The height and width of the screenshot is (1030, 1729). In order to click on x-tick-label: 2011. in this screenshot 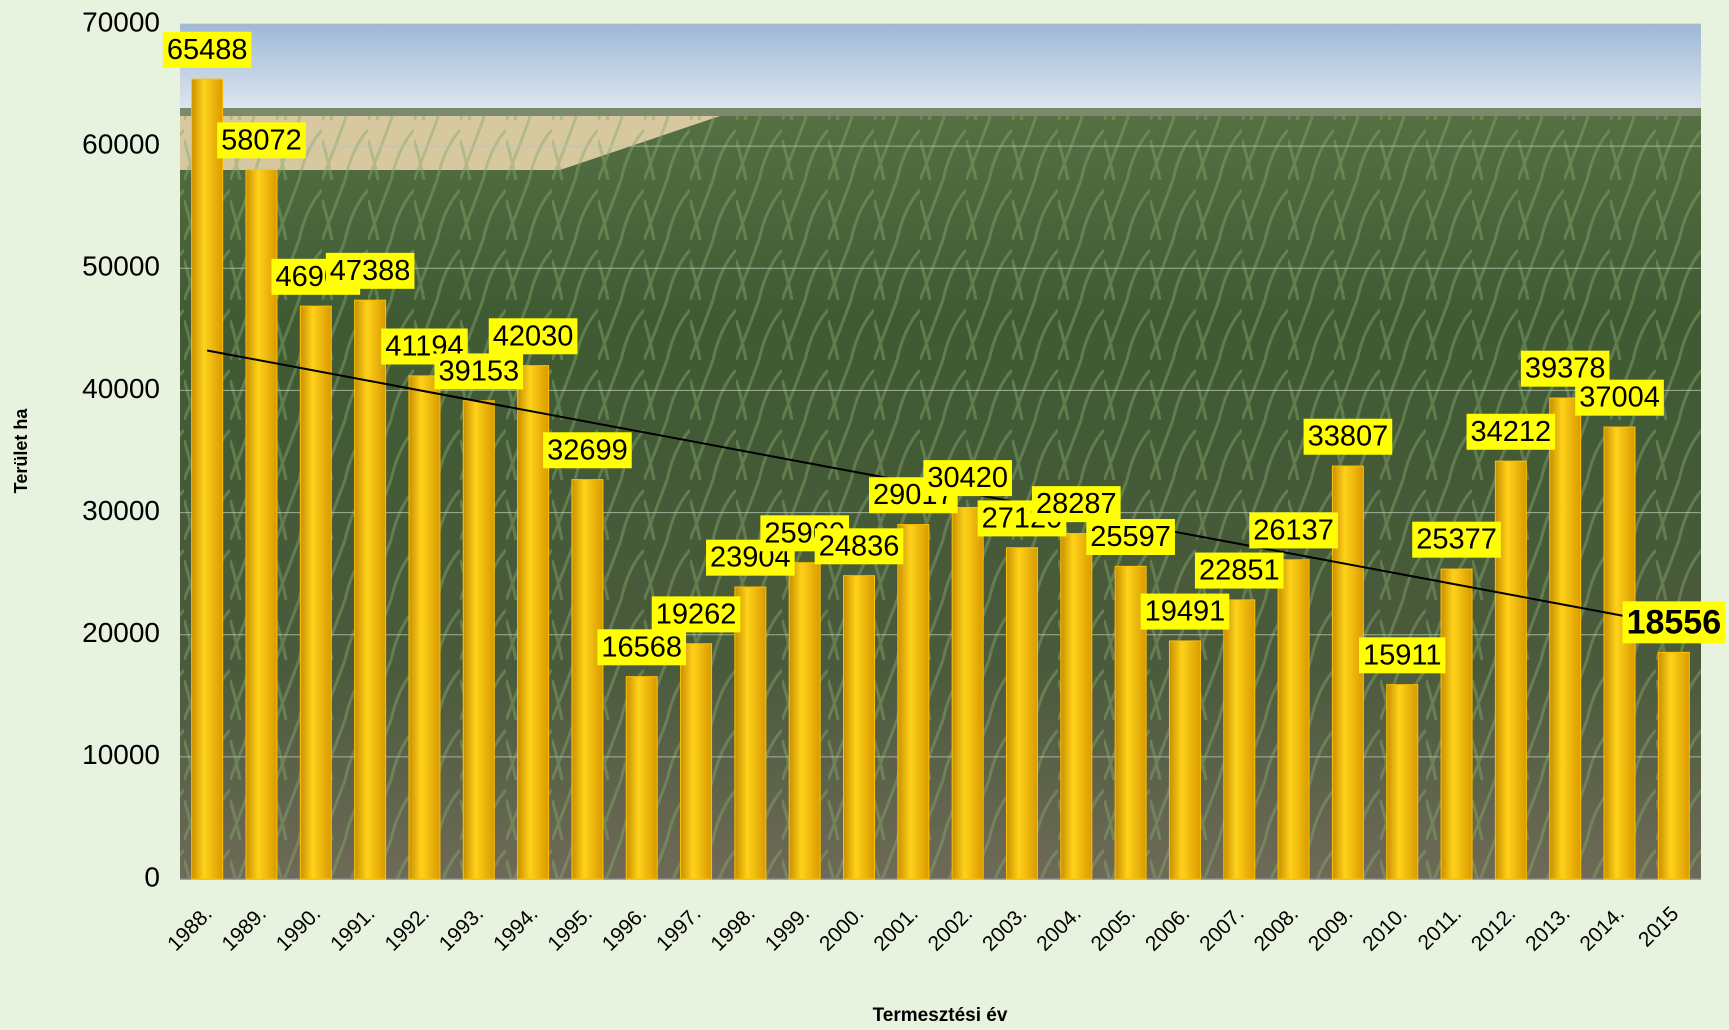, I will do `click(1440, 928)`.